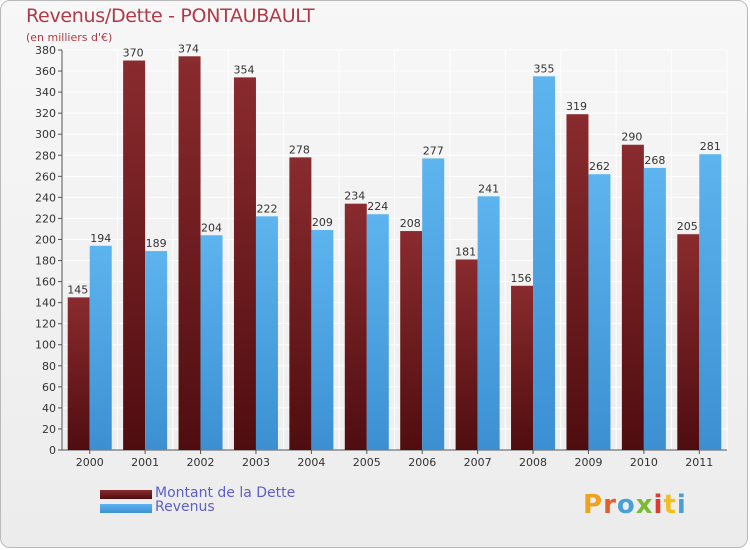 This screenshot has width=750, height=550. Describe the element at coordinates (322, 222) in the screenshot. I see `data-label-revenus: 209` at that location.